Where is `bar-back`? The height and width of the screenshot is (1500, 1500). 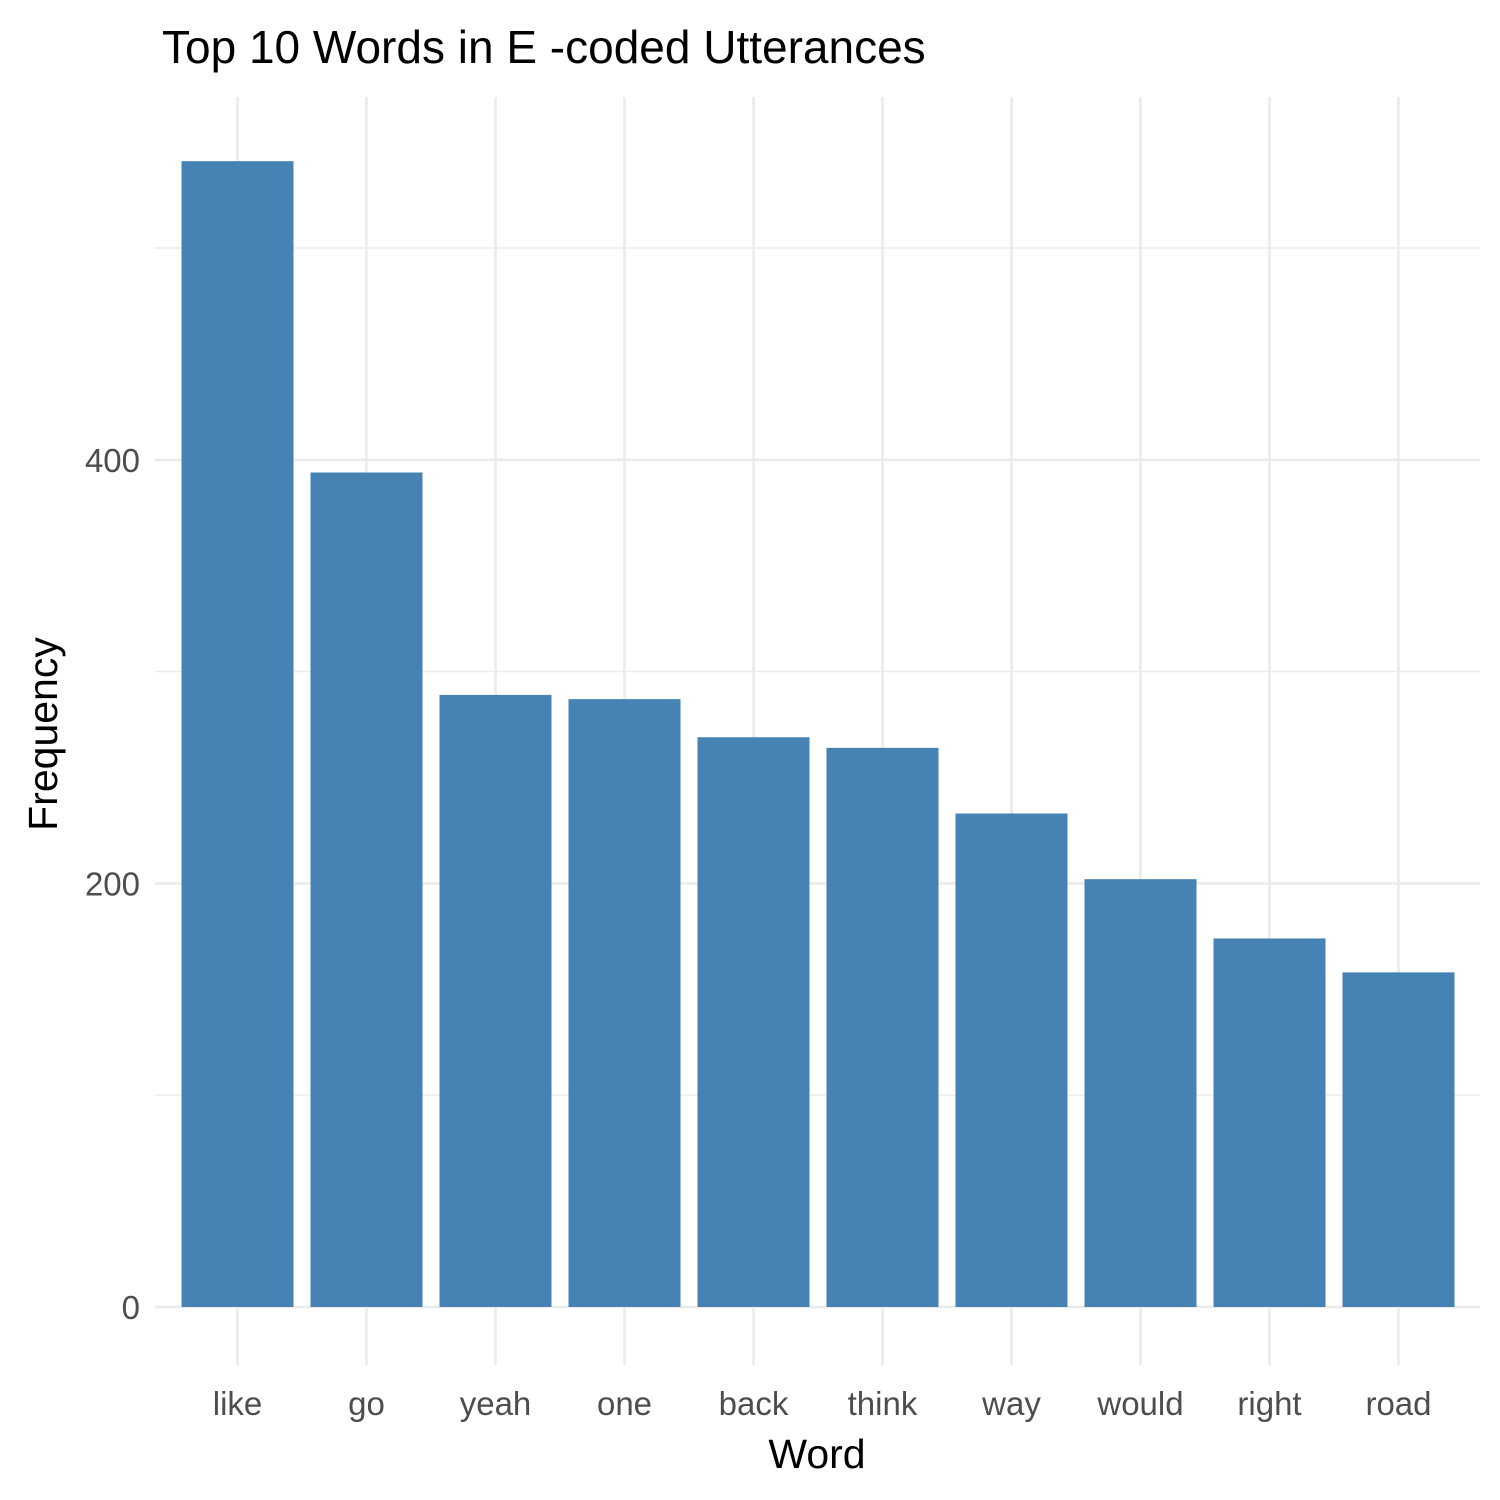 bar-back is located at coordinates (753, 1022).